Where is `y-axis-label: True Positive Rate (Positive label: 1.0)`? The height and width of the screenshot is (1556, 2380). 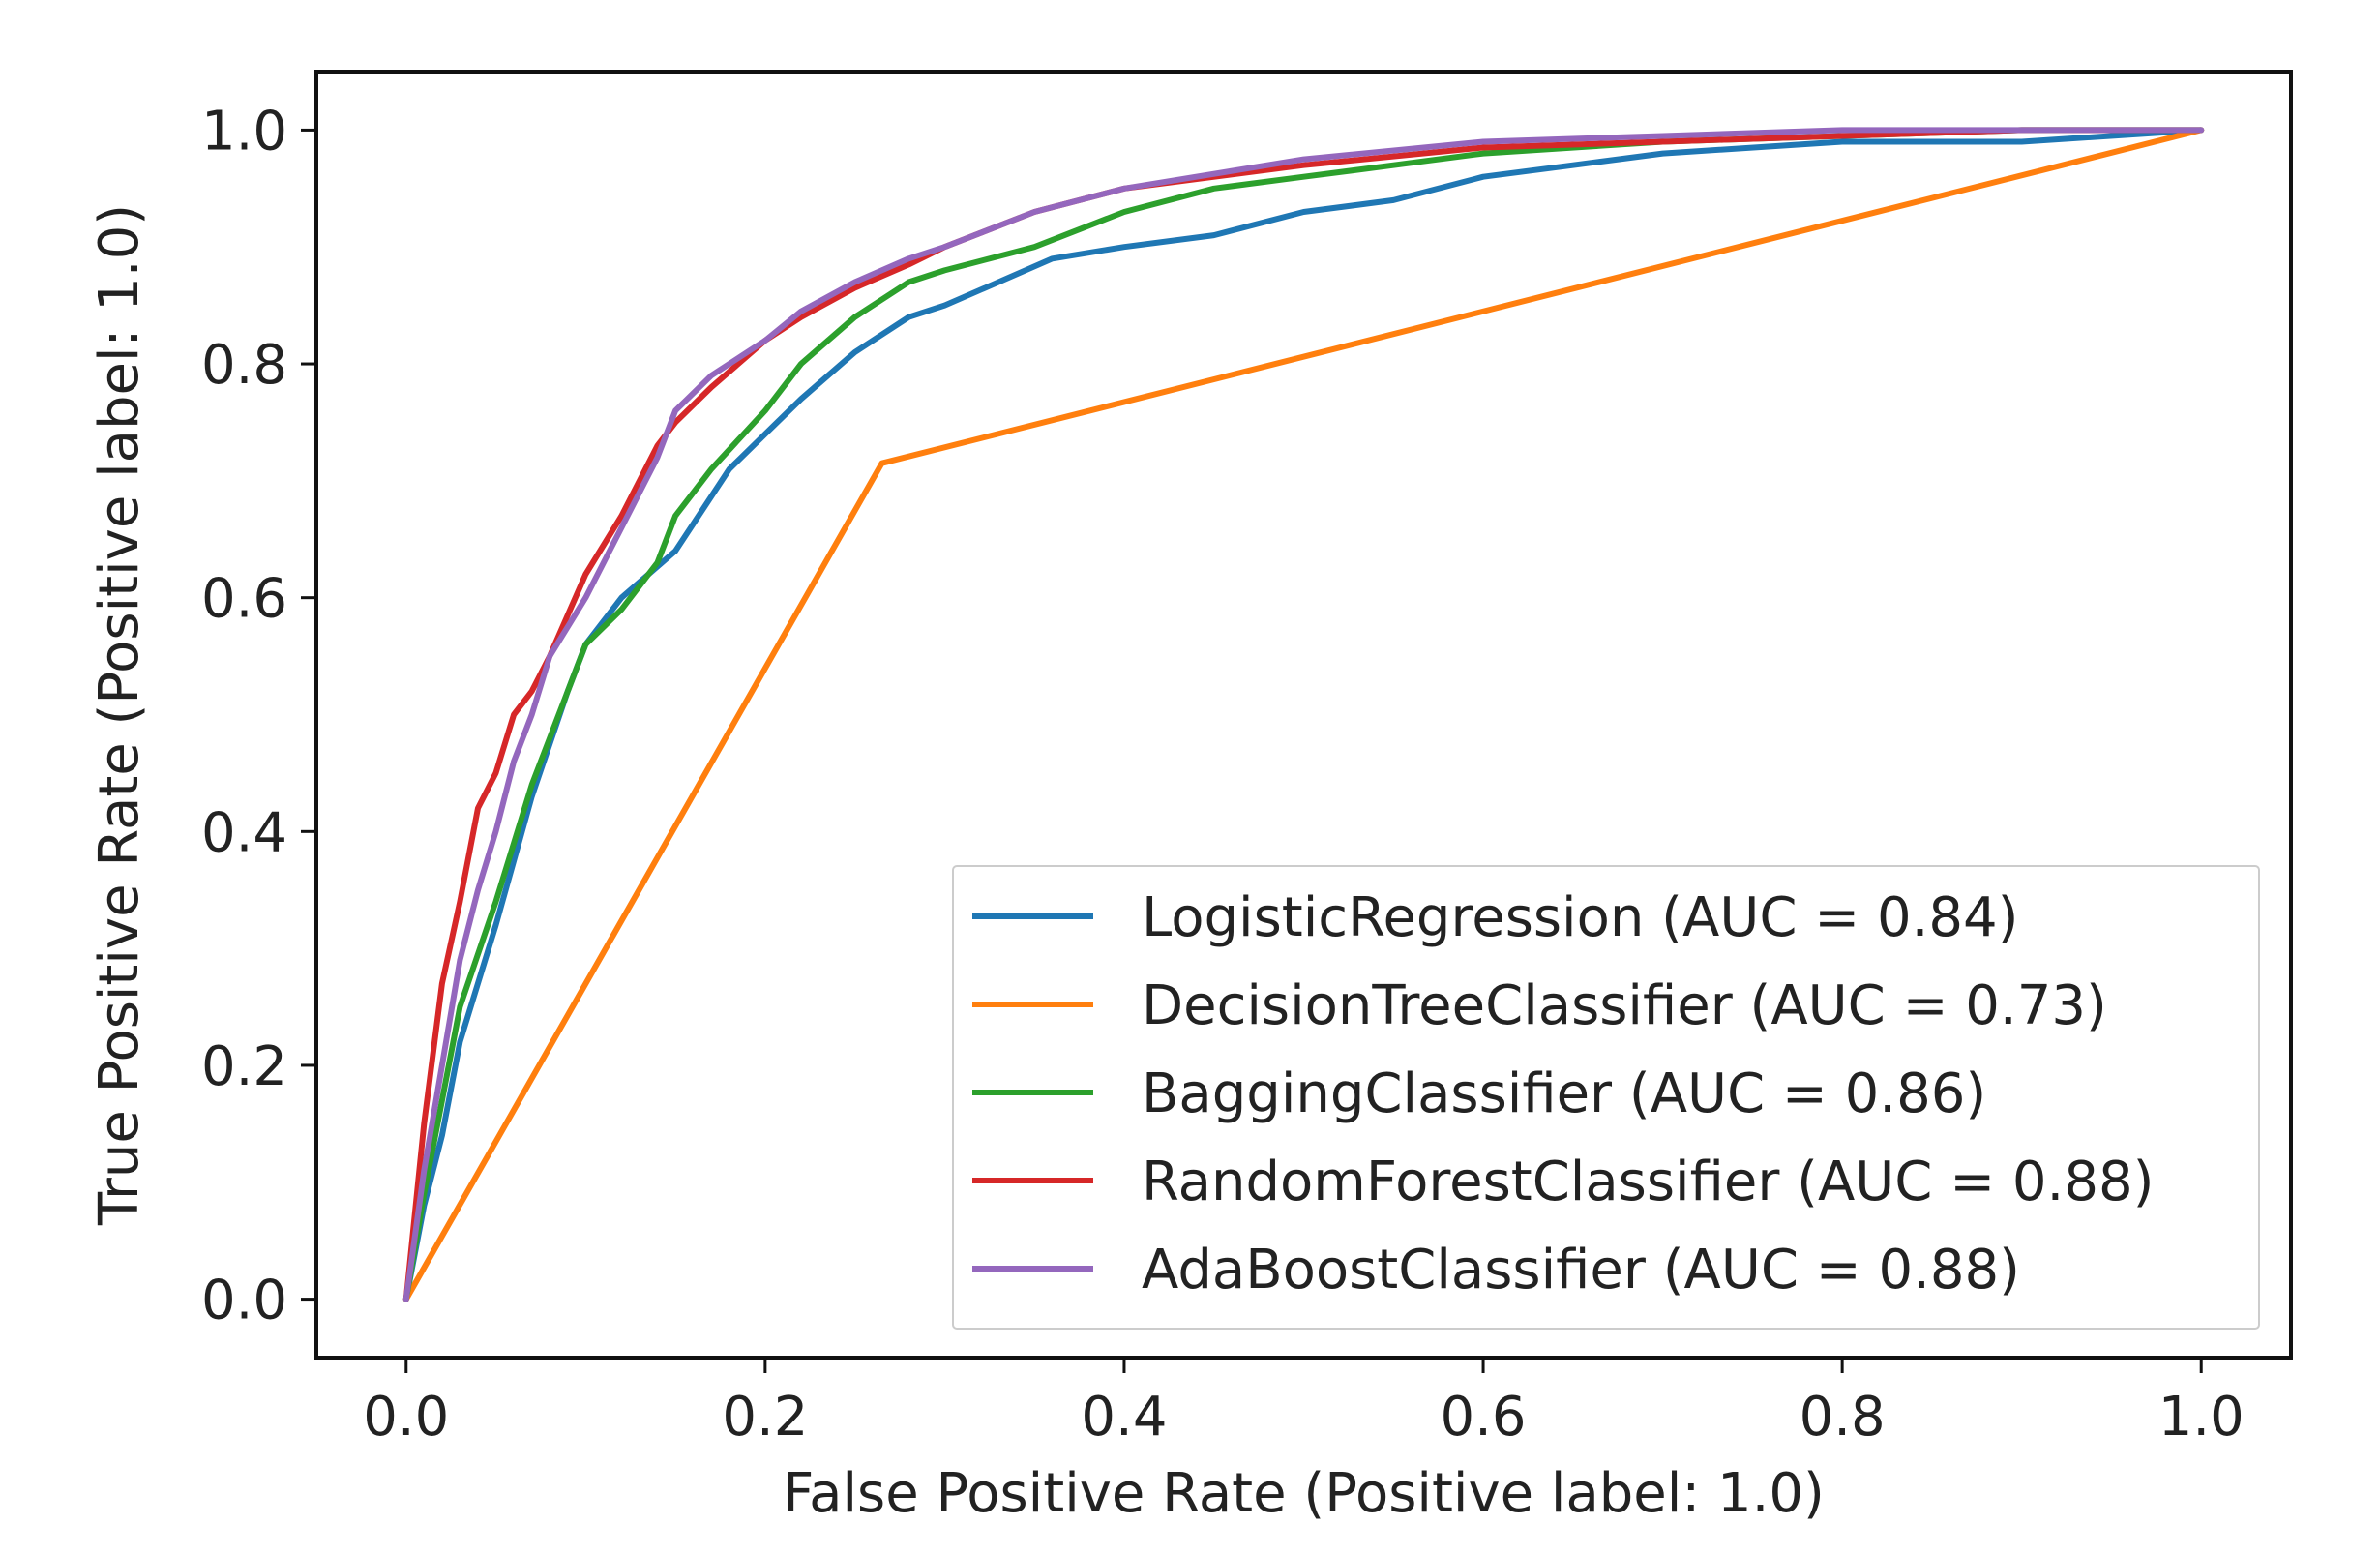 y-axis-label: True Positive Rate (Positive label: 1.0) is located at coordinates (120, 715).